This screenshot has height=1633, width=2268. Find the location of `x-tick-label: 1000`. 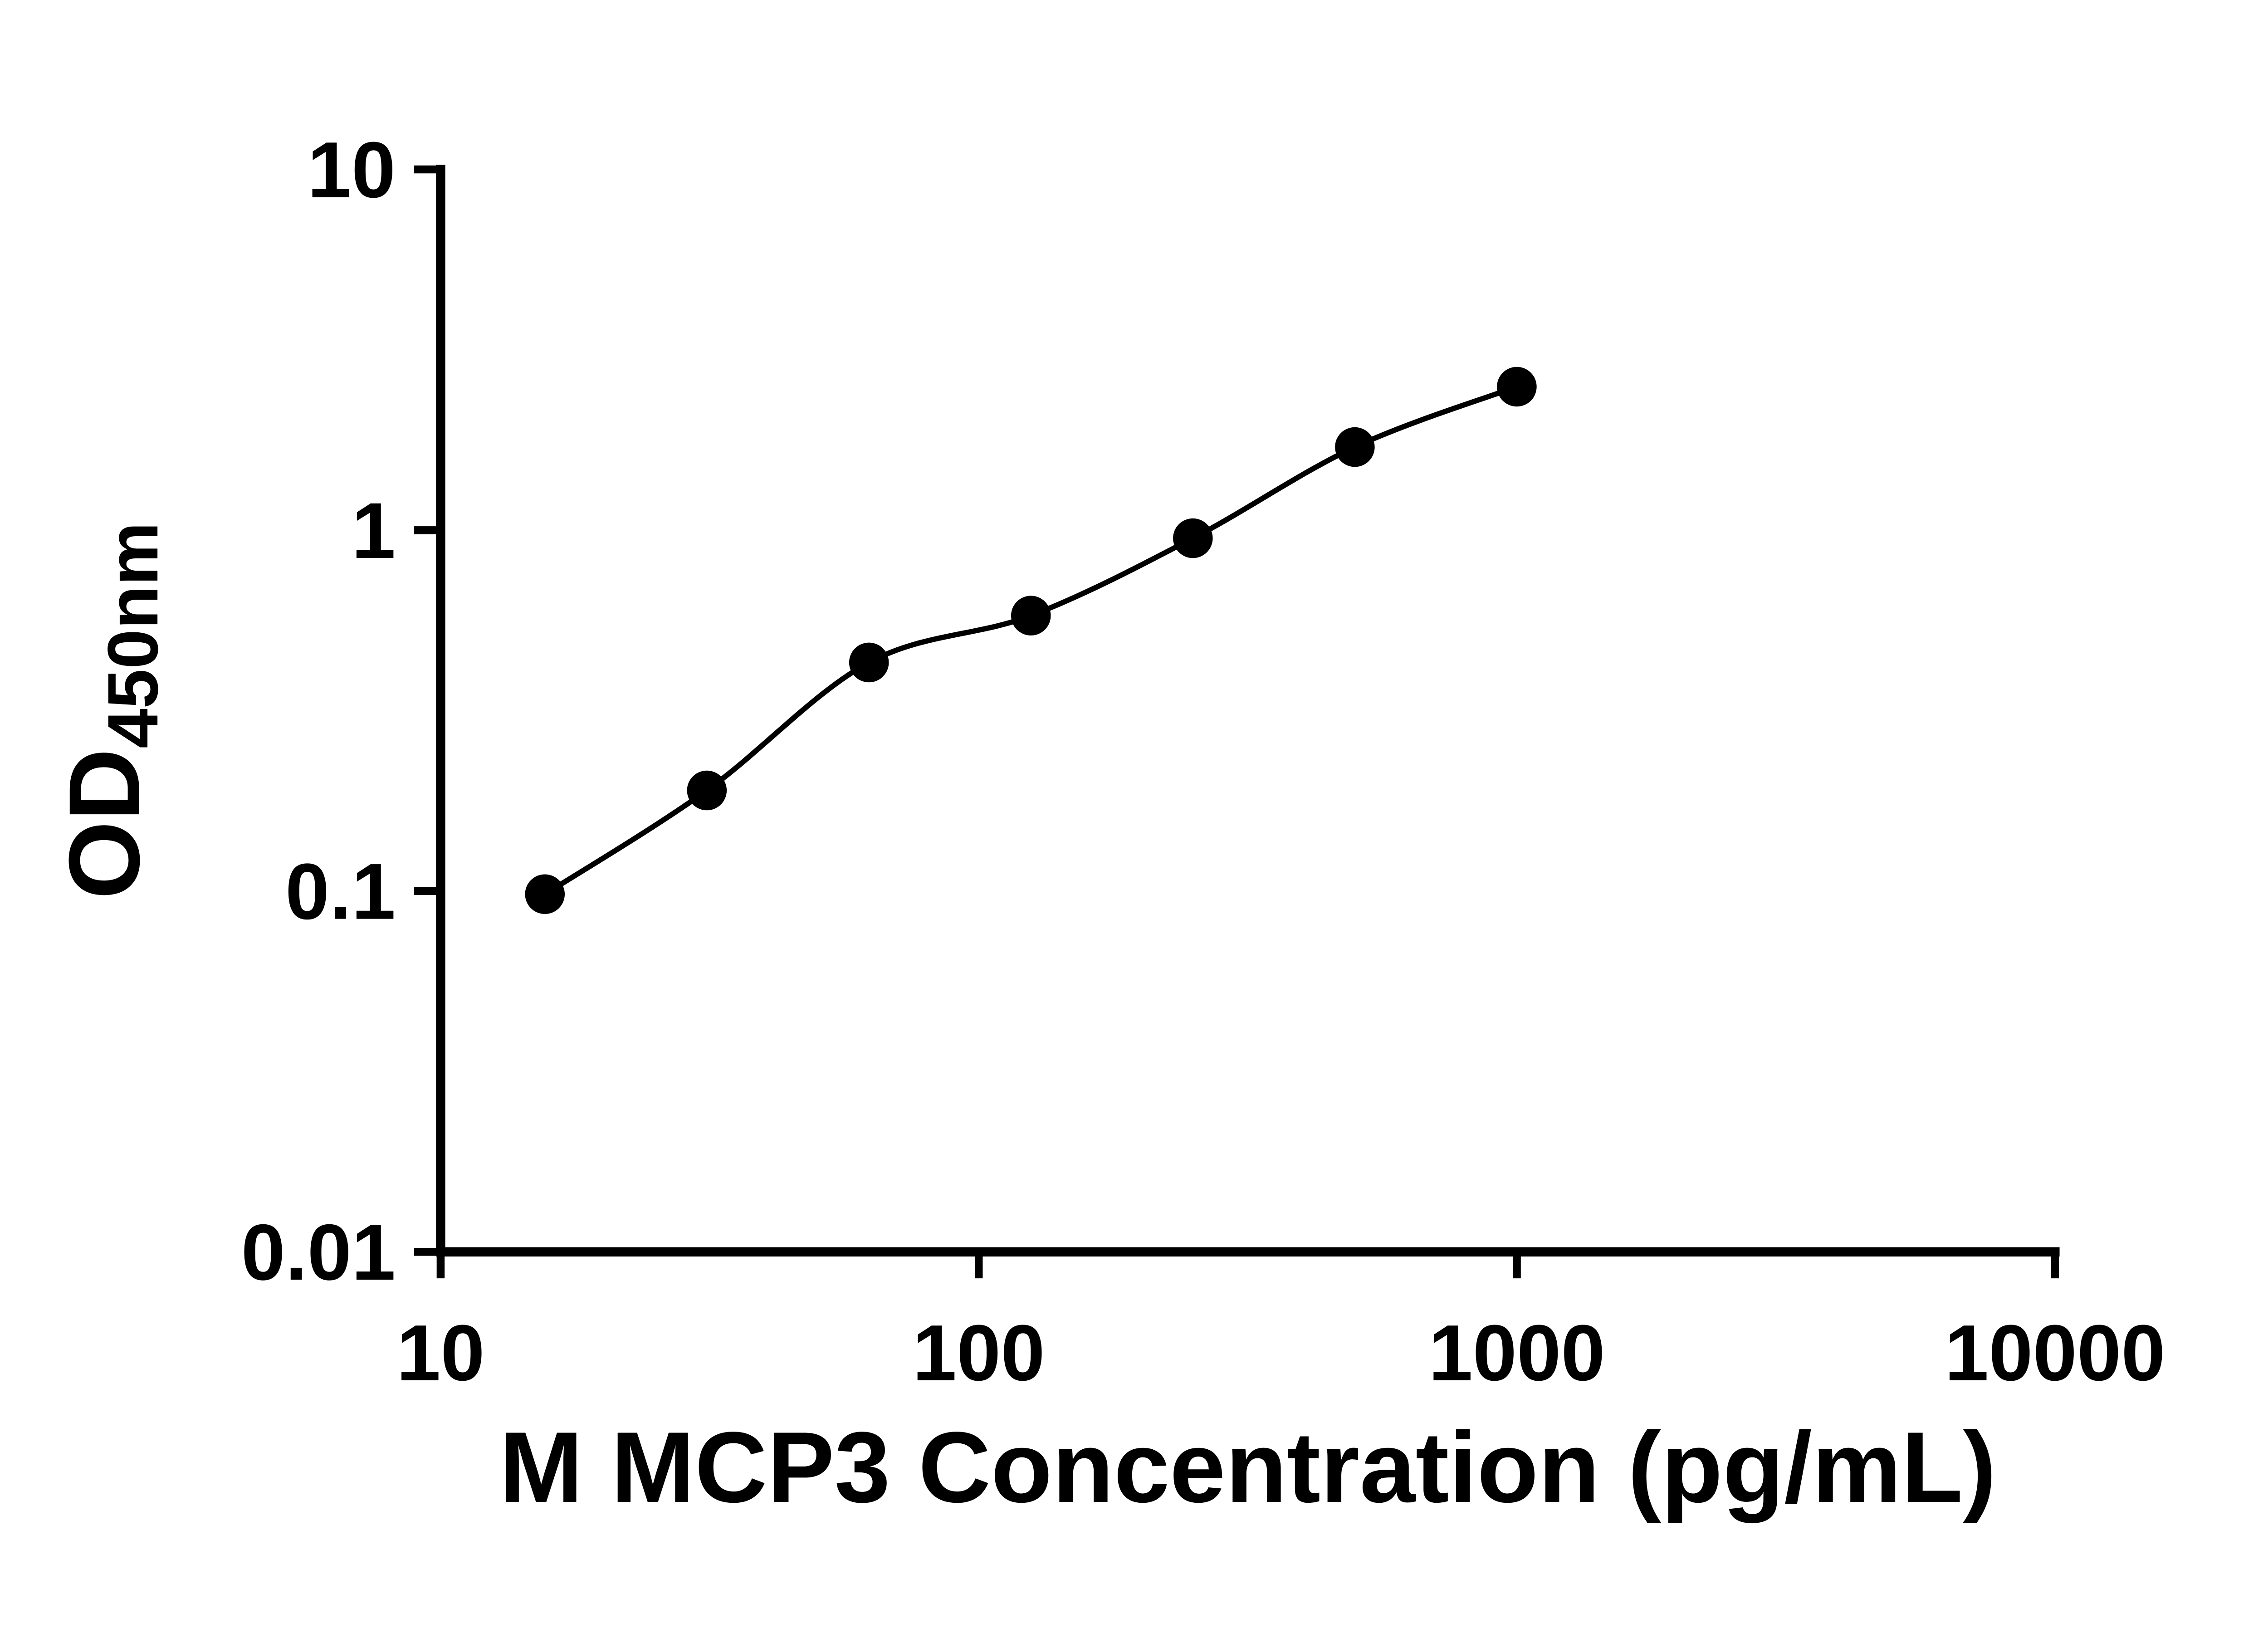

x-tick-label: 1000 is located at coordinates (1517, 1353).